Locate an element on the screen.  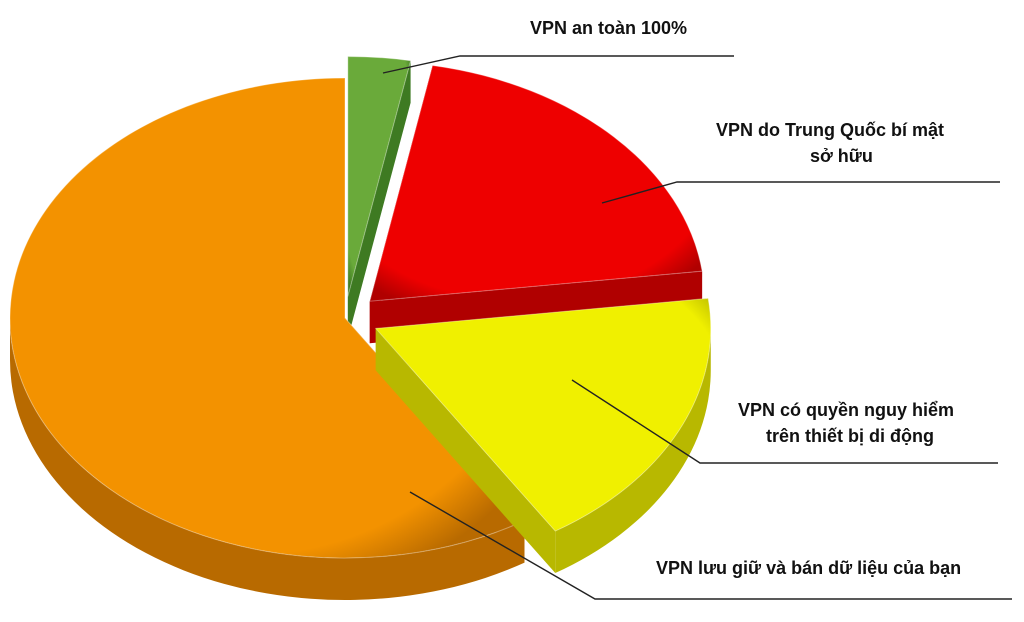
slice-safe-vpn-top is located at coordinates (379, 176).